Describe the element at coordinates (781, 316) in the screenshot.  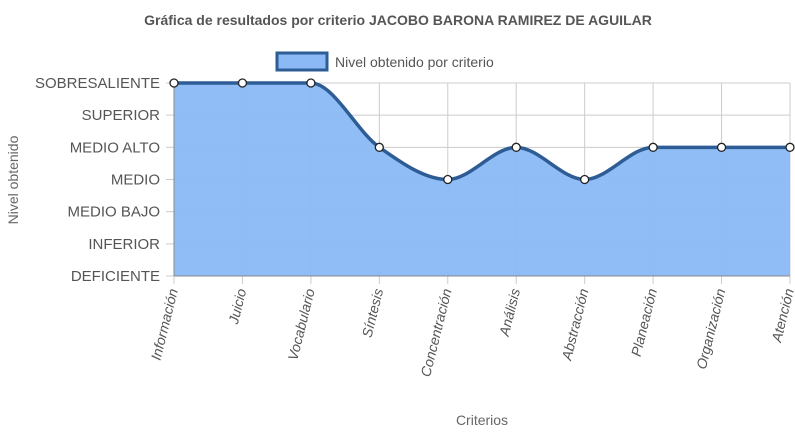
I see `x-tick-label: Atención` at that location.